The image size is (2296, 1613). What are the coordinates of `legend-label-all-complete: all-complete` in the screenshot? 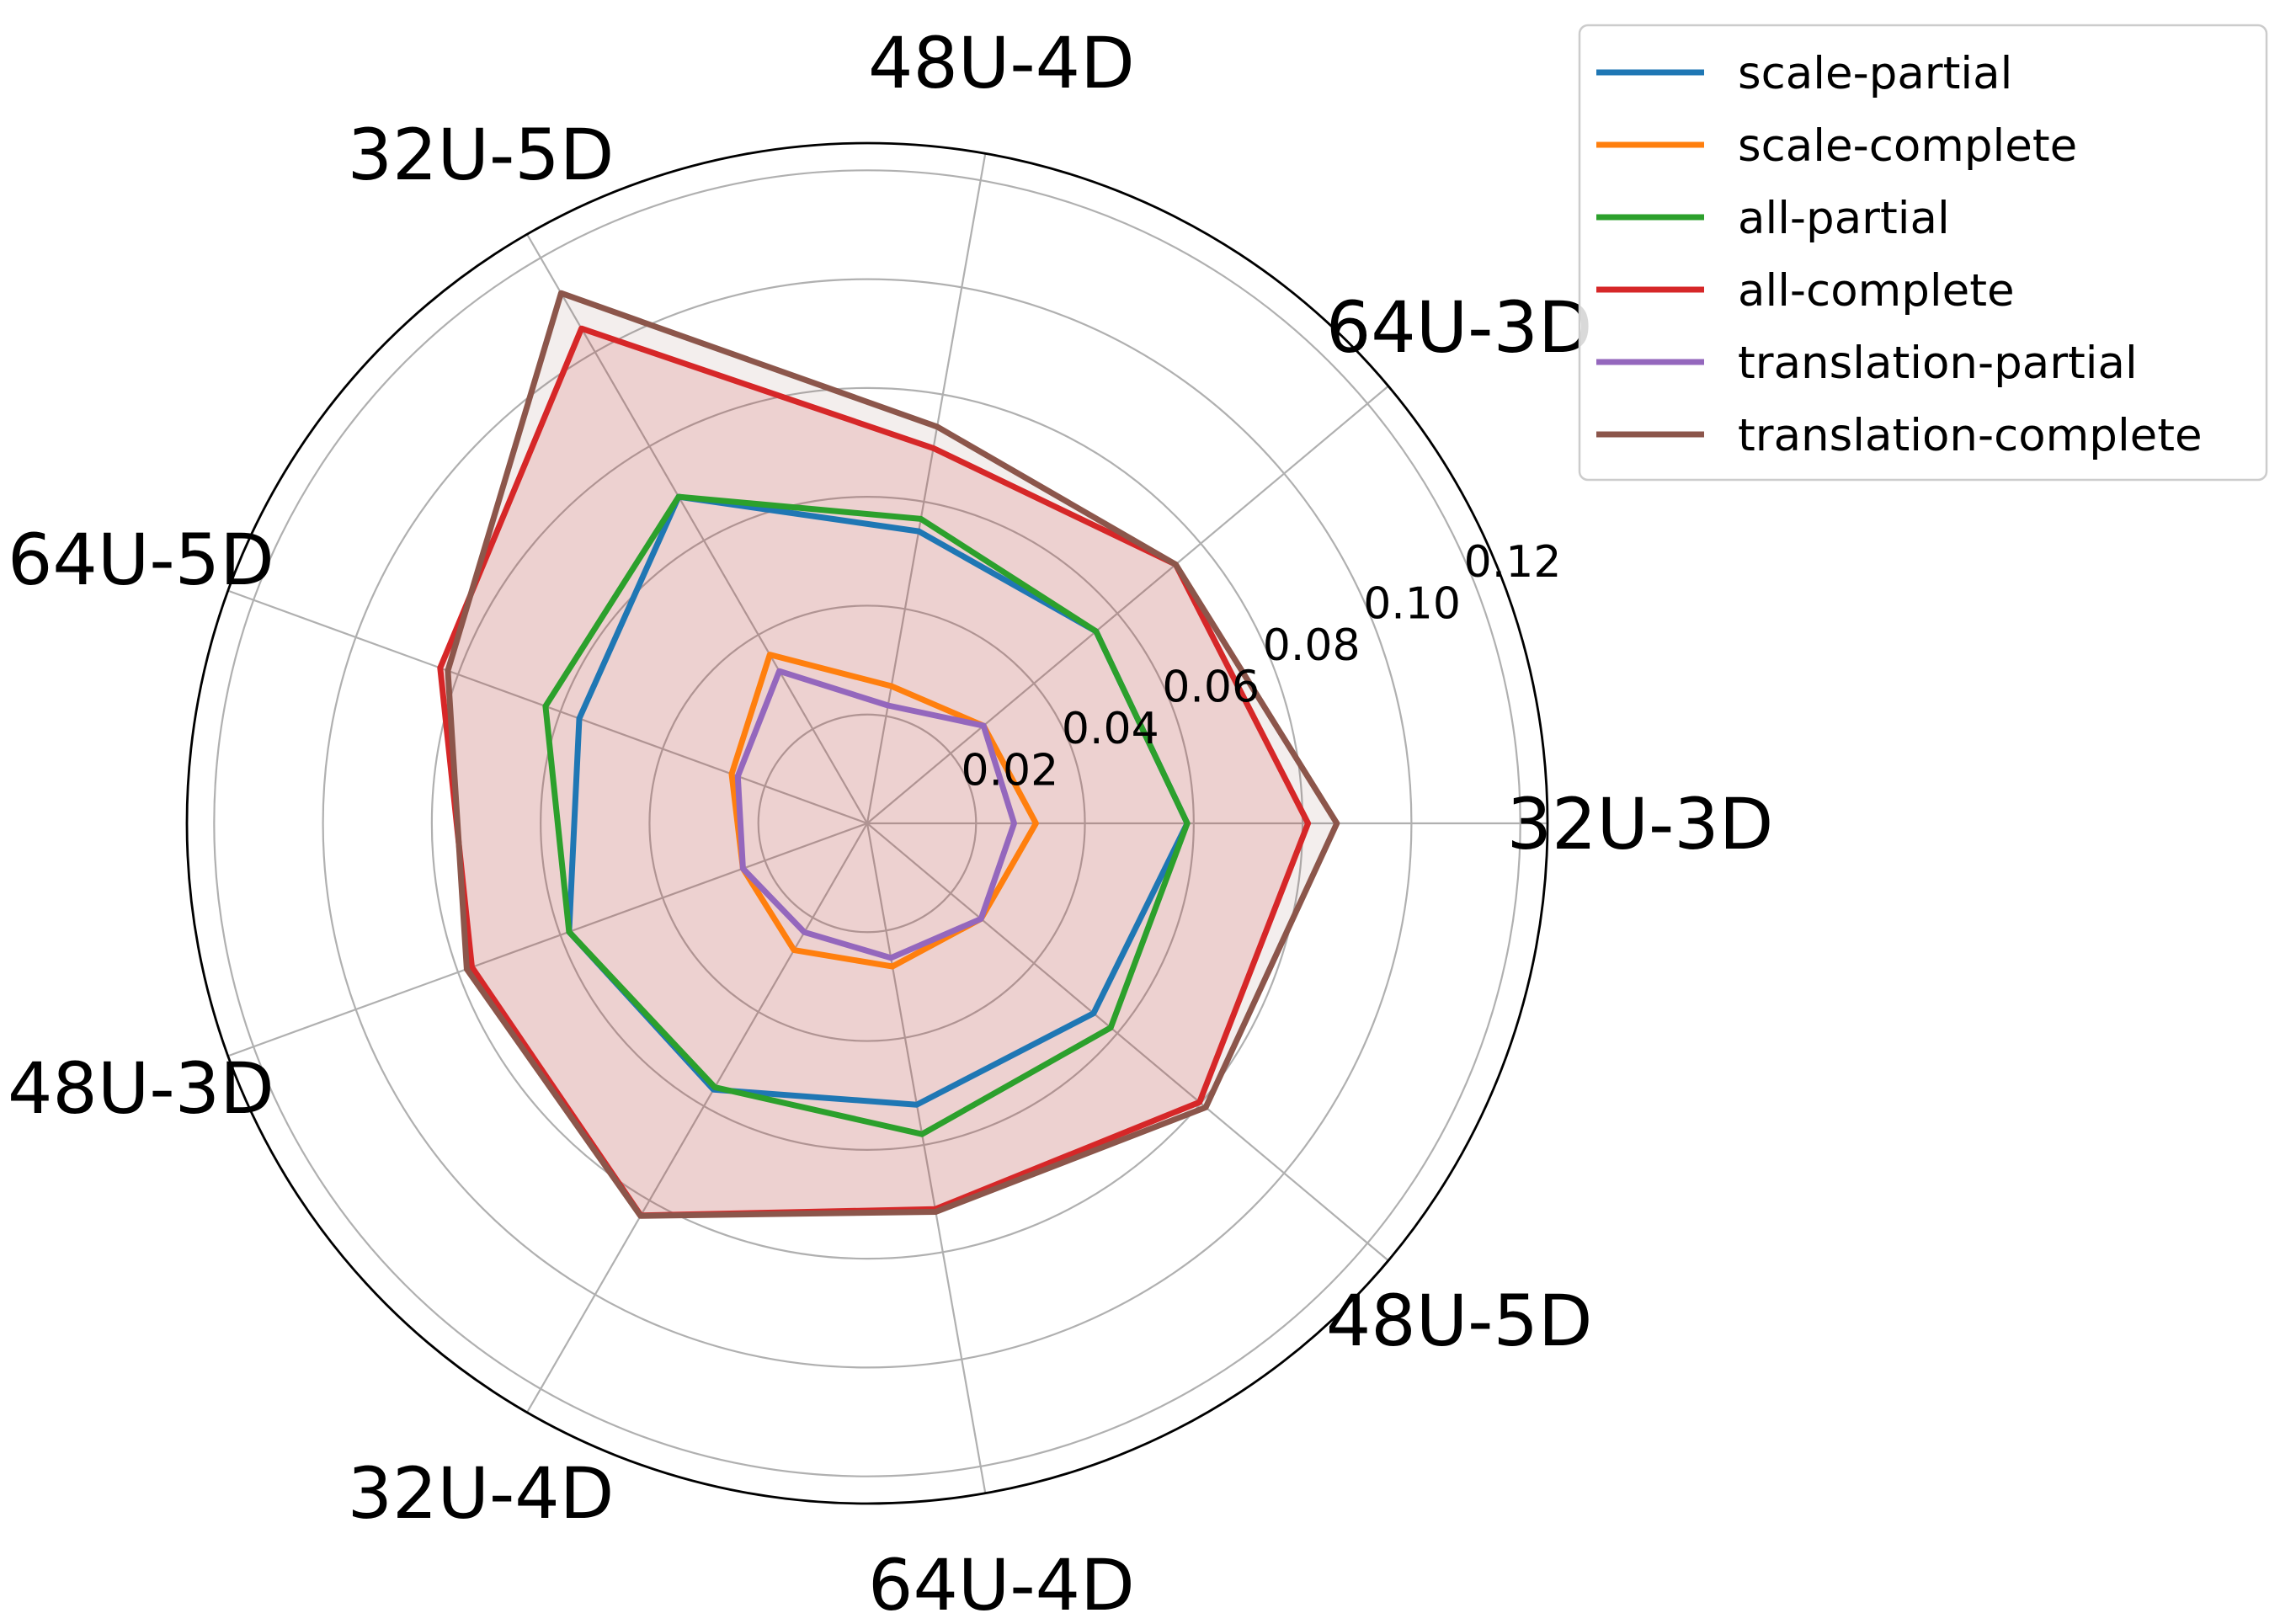 It's located at (1876, 291).